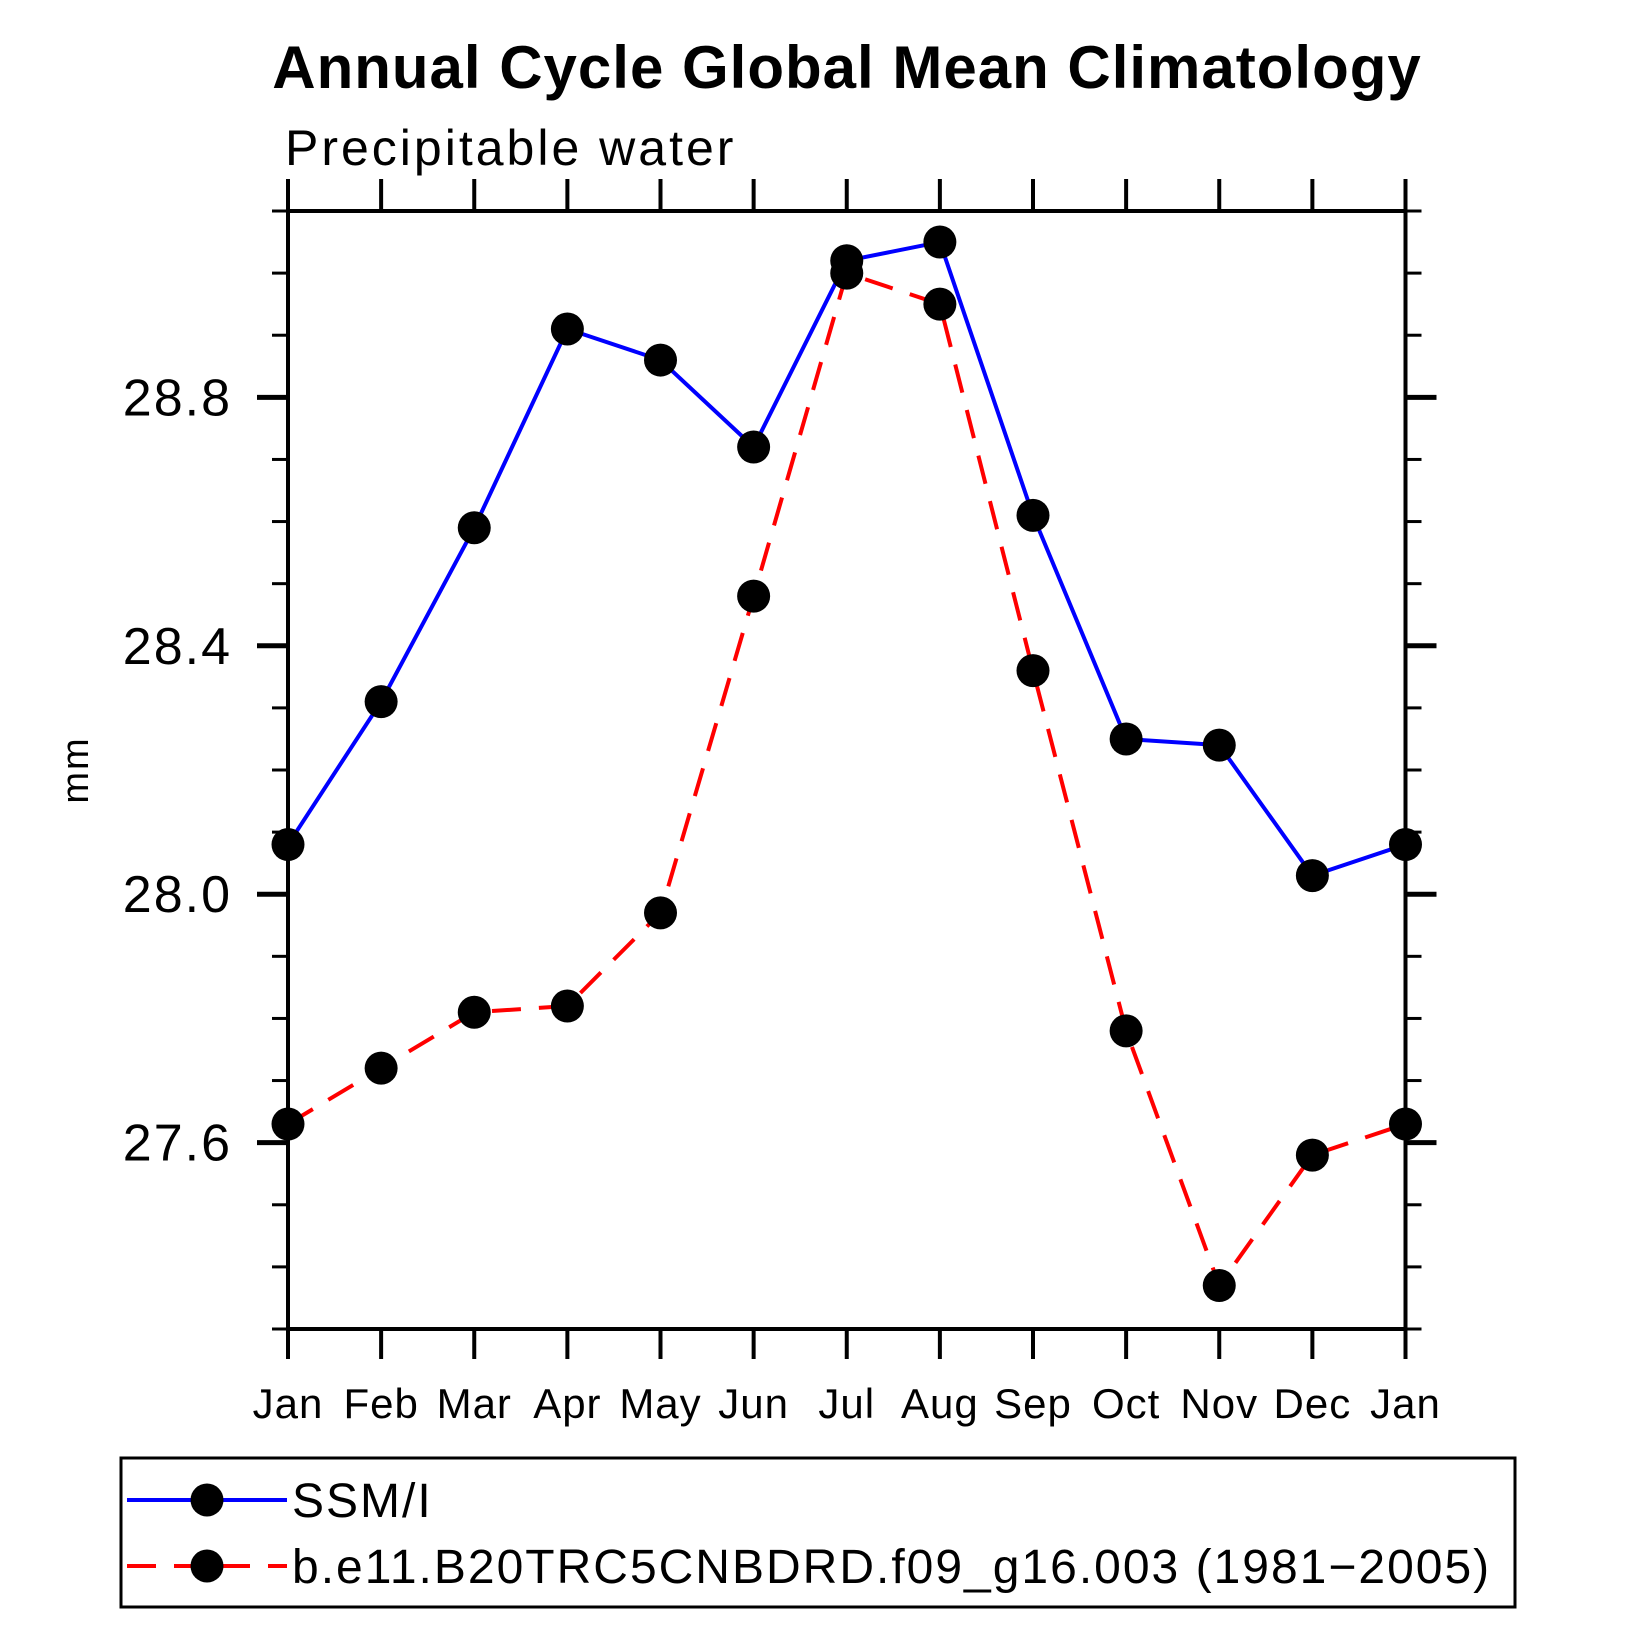 The image size is (1647, 1647). I want to click on x-tick-label: Jun, so click(753, 1403).